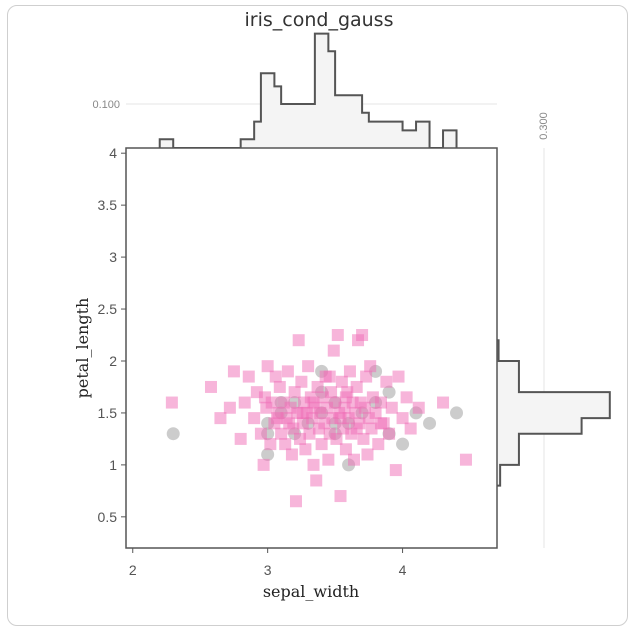  Describe the element at coordinates (113, 465) in the screenshot. I see `y-tick-label: 1` at that location.